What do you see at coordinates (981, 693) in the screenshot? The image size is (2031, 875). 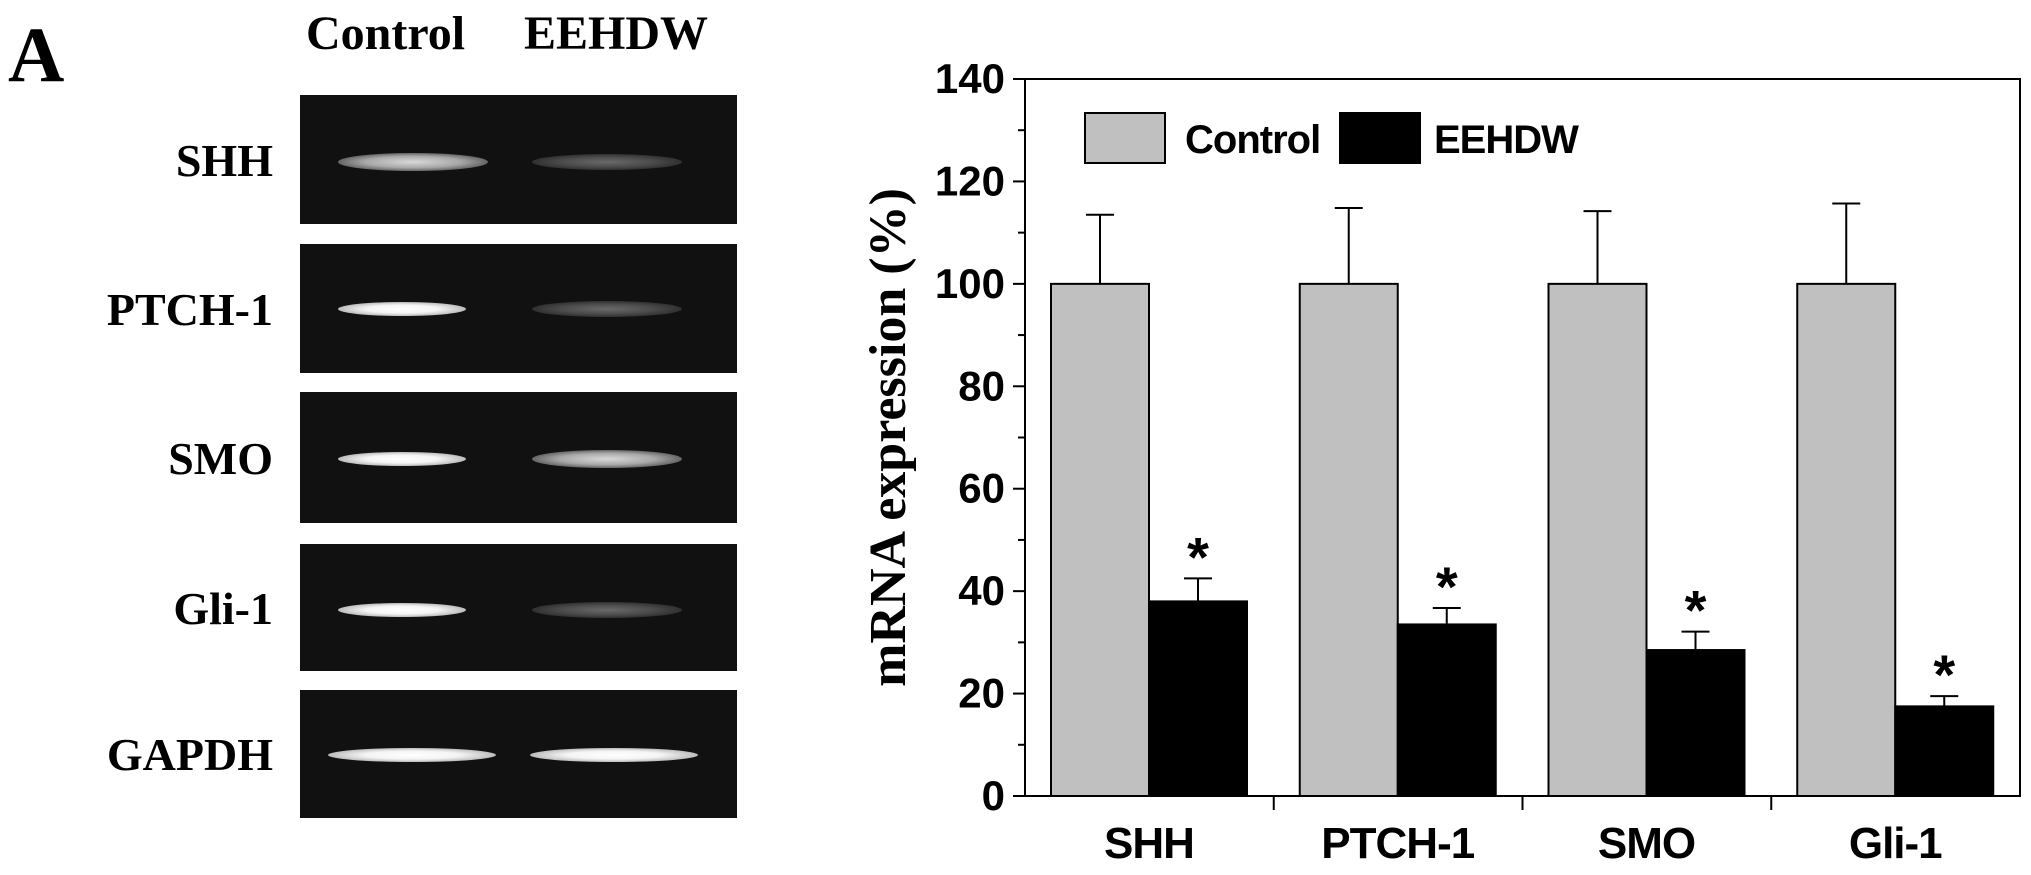 I see `y-tick-label: 20` at bounding box center [981, 693].